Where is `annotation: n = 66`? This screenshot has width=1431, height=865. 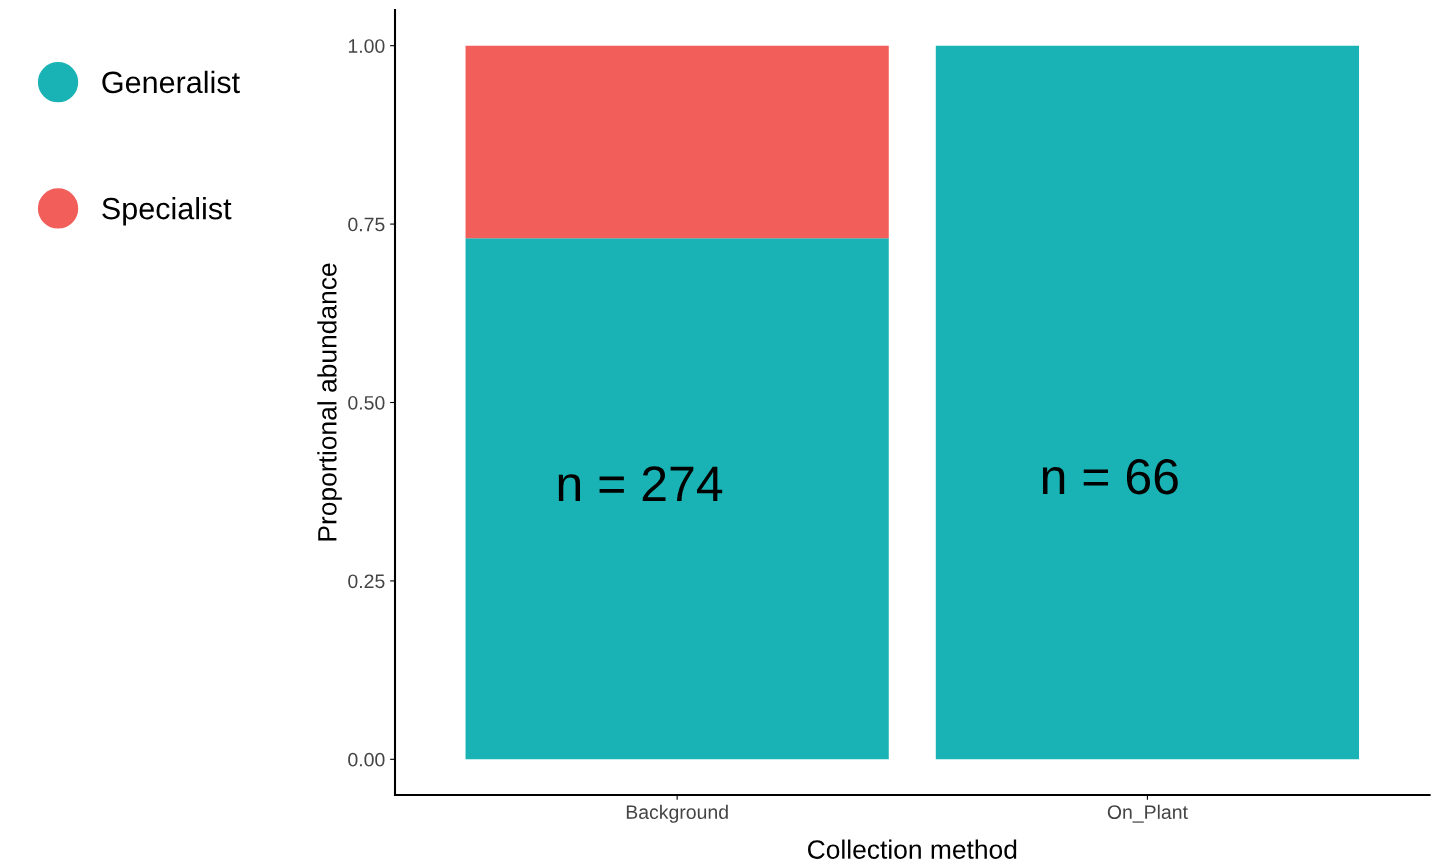 annotation: n = 66 is located at coordinates (1110, 477).